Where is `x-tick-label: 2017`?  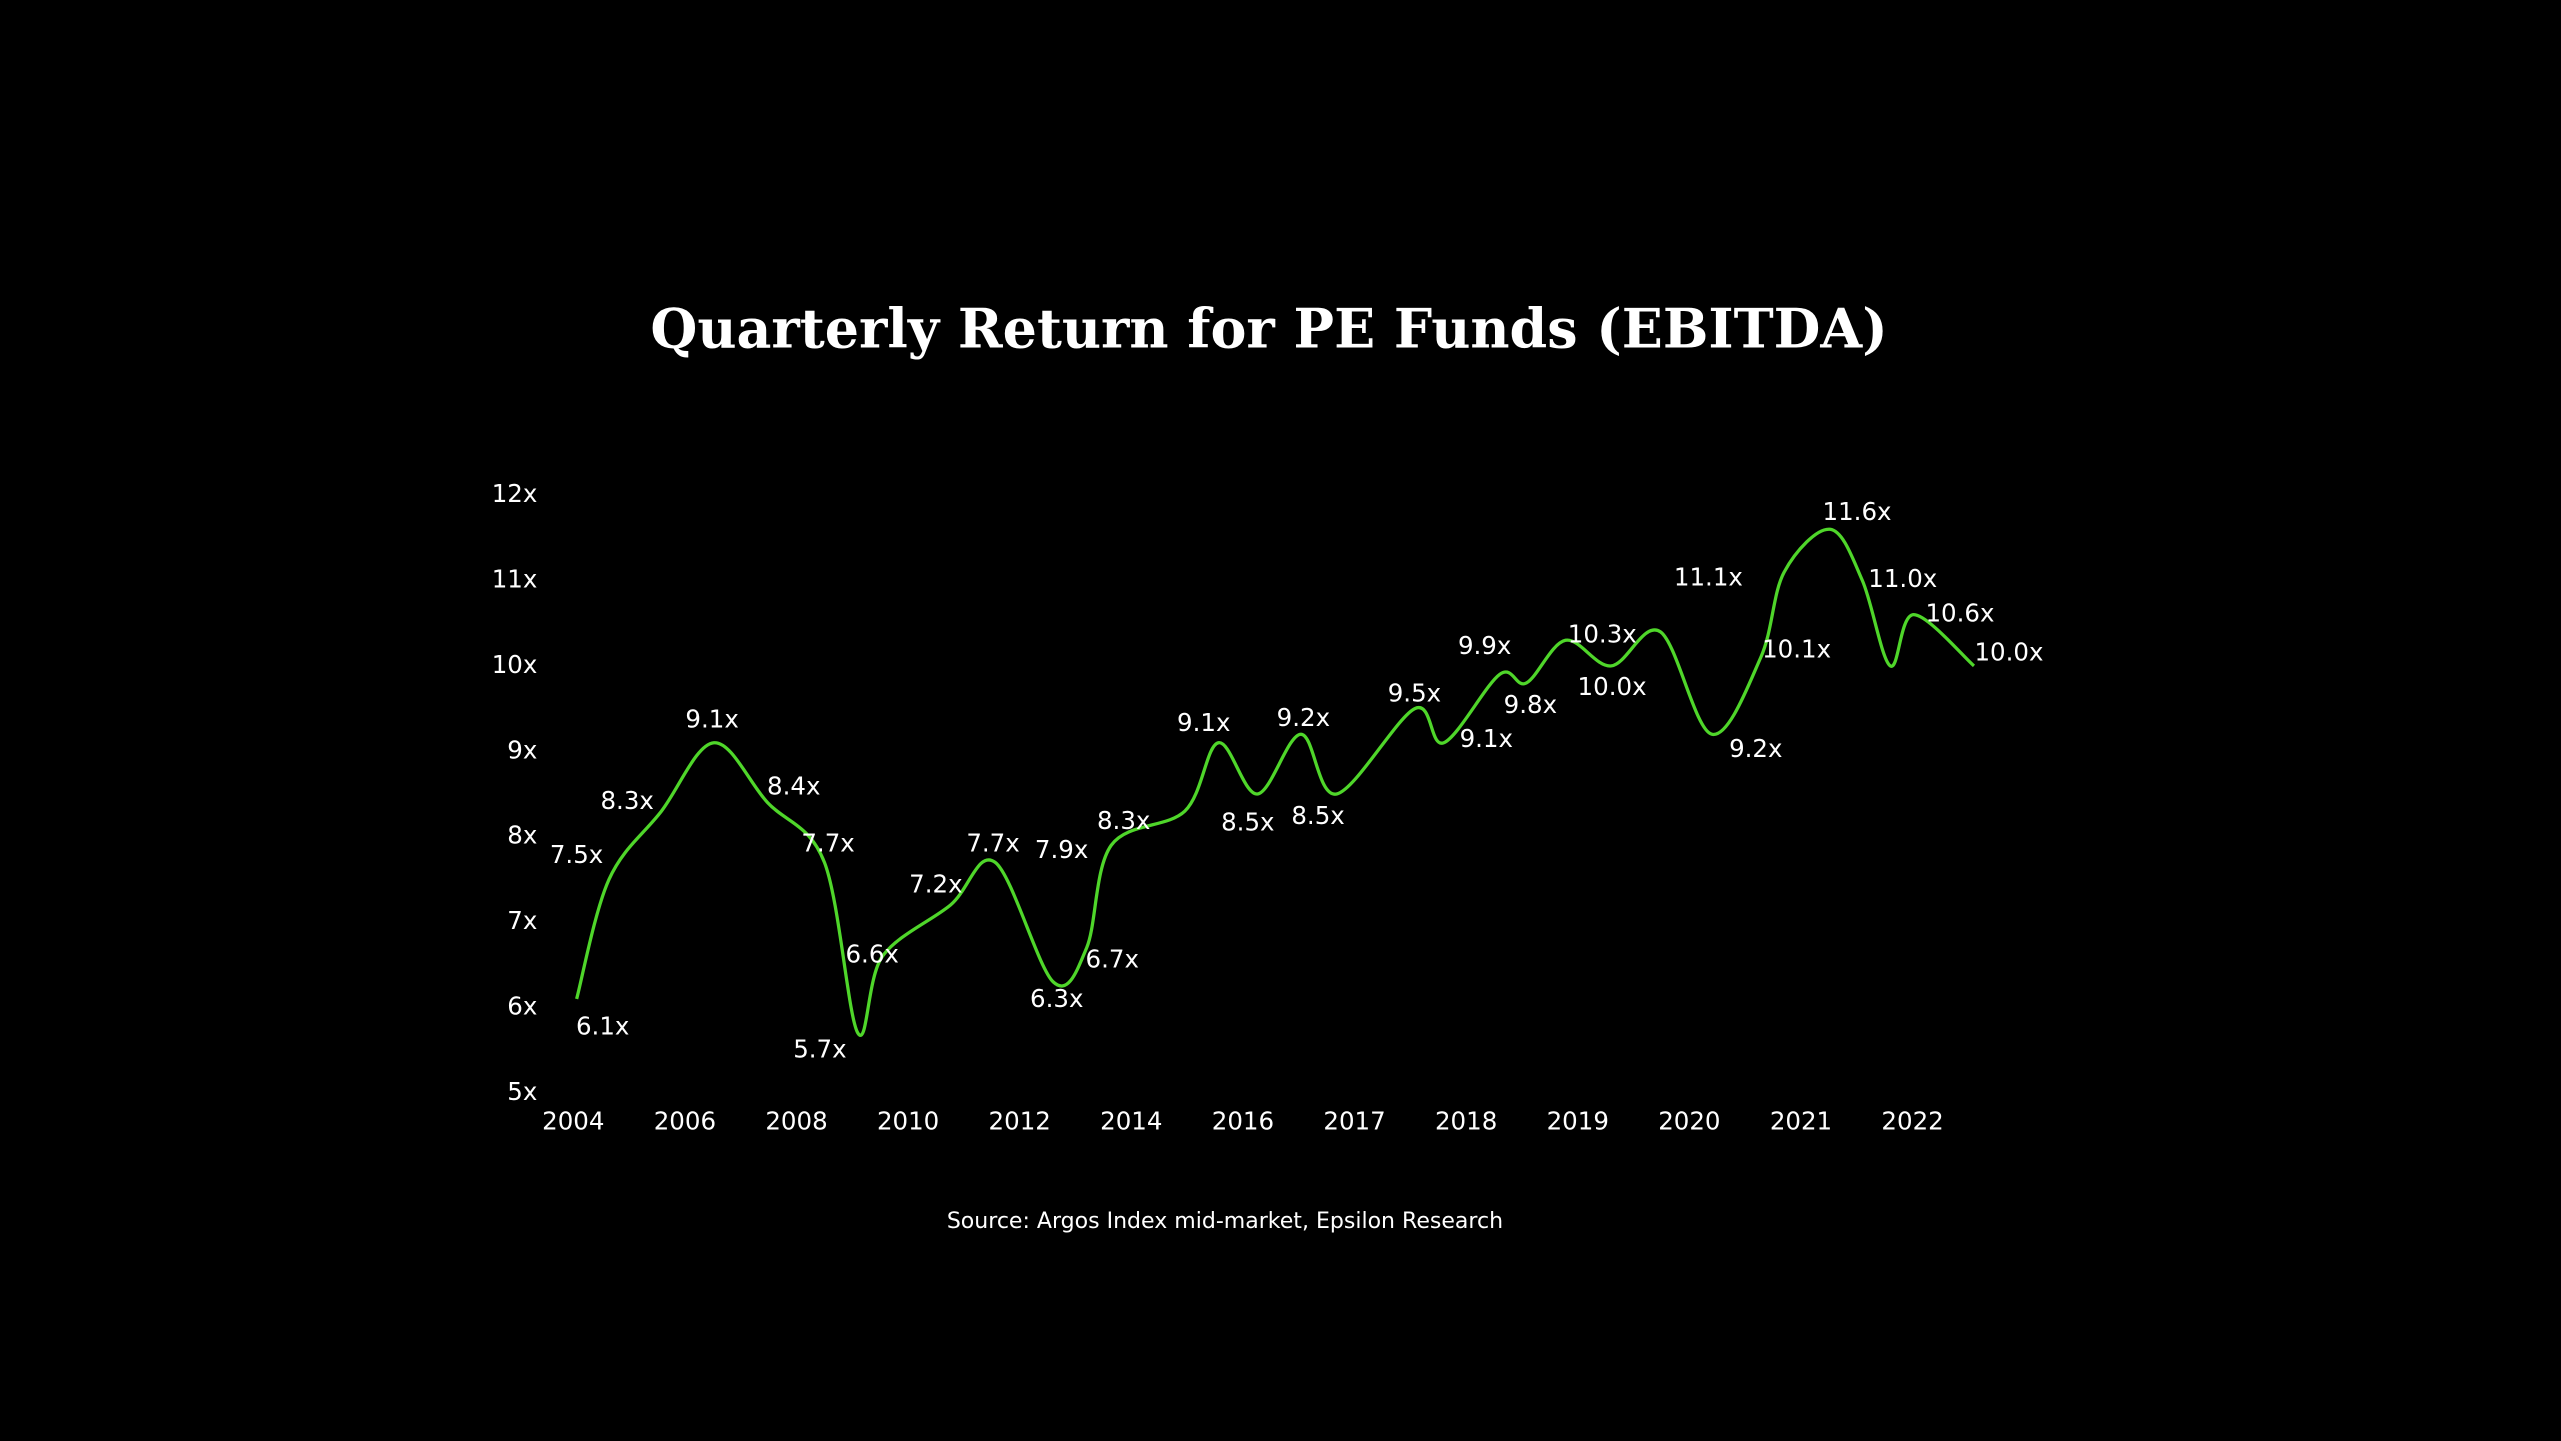 x-tick-label: 2017 is located at coordinates (1354, 1120).